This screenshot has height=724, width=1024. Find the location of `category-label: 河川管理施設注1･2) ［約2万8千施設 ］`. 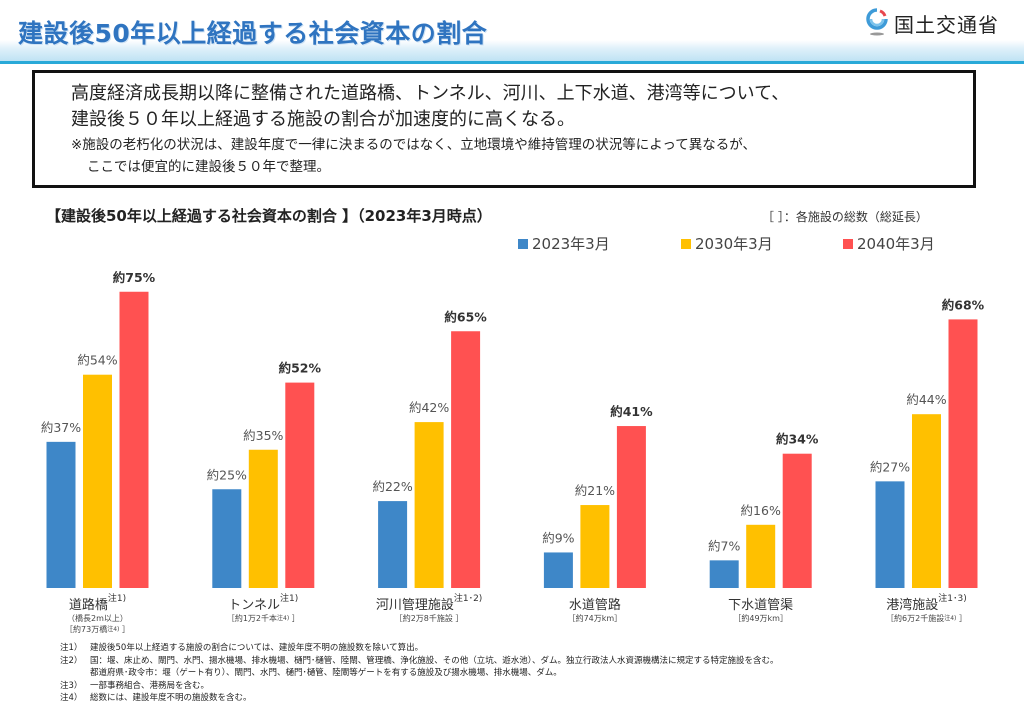

category-label: 河川管理施設注1･2) ［約2万8千施設 ］ is located at coordinates (429, 609).